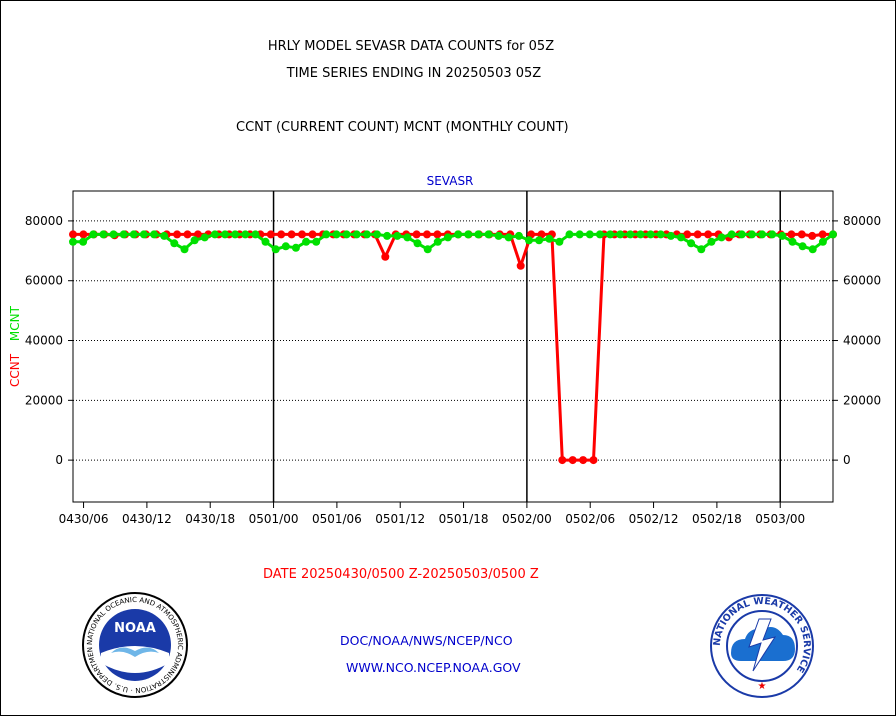 The height and width of the screenshot is (716, 896). What do you see at coordinates (147, 519) in the screenshot?
I see `x-tick-label: 0430/12` at bounding box center [147, 519].